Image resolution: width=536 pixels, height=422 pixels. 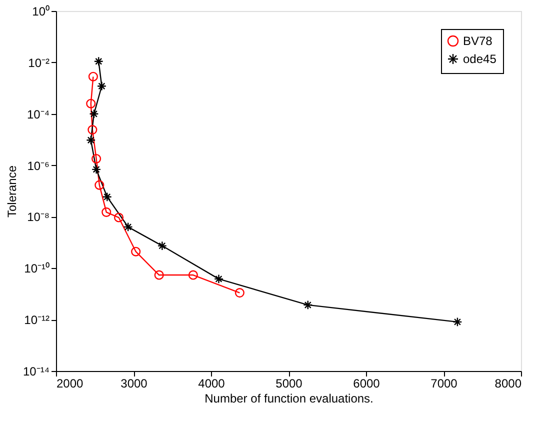 I want to click on y-tick-label: 10⁻², so click(x=39, y=63).